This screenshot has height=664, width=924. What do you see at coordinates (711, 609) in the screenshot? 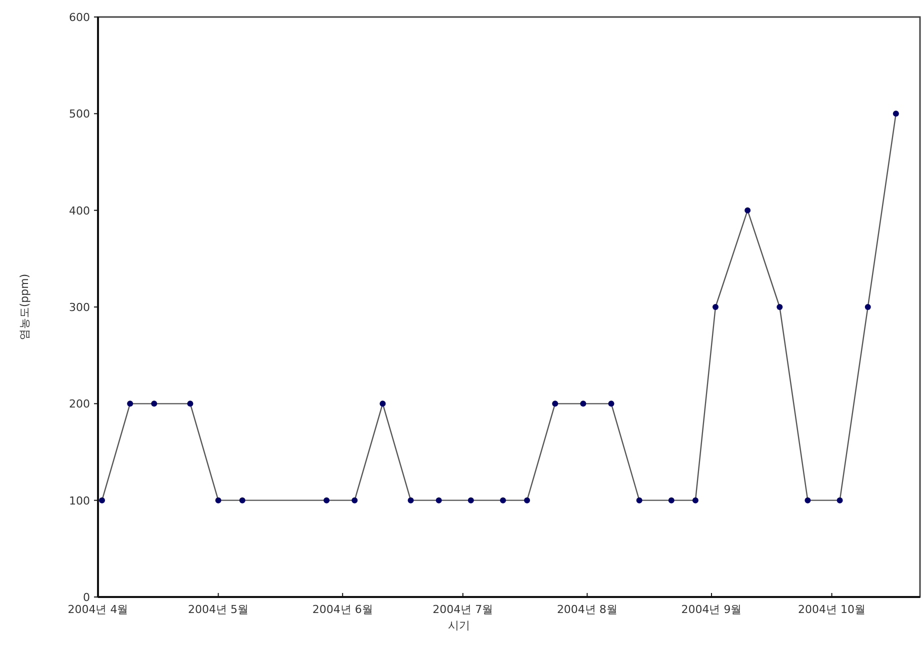
I see `x-tick-label: 2004년 9월` at bounding box center [711, 609].